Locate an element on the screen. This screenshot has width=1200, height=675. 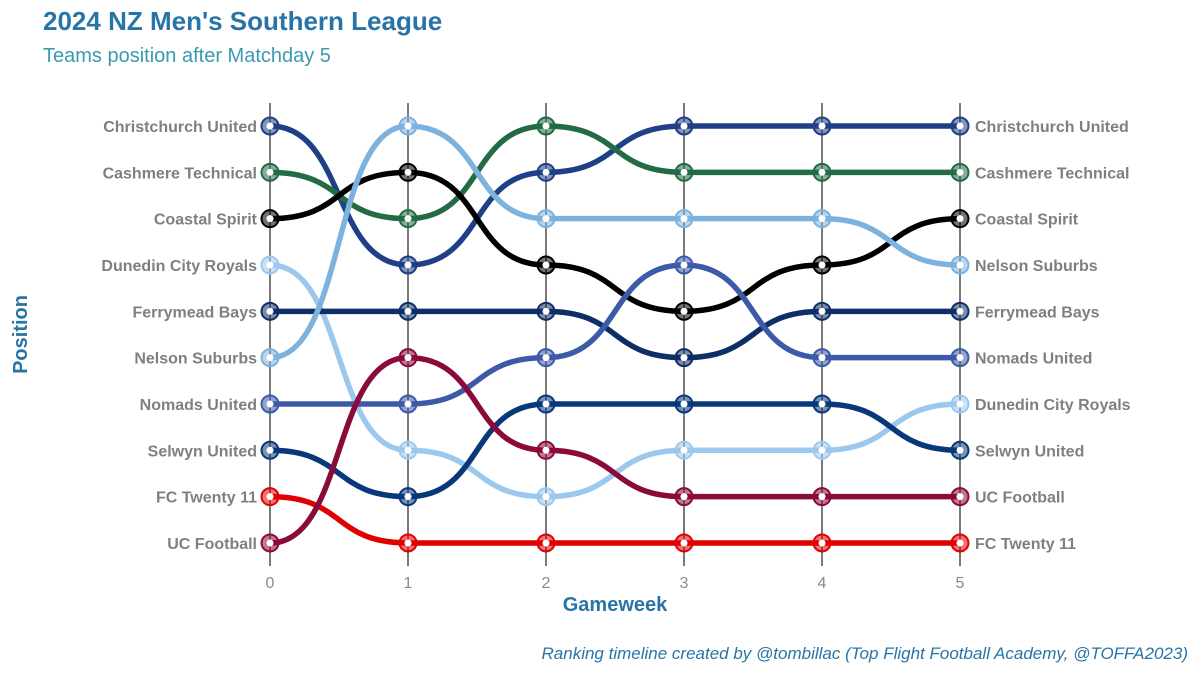
right-team-label: Coastal Spirit is located at coordinates (1027, 220).